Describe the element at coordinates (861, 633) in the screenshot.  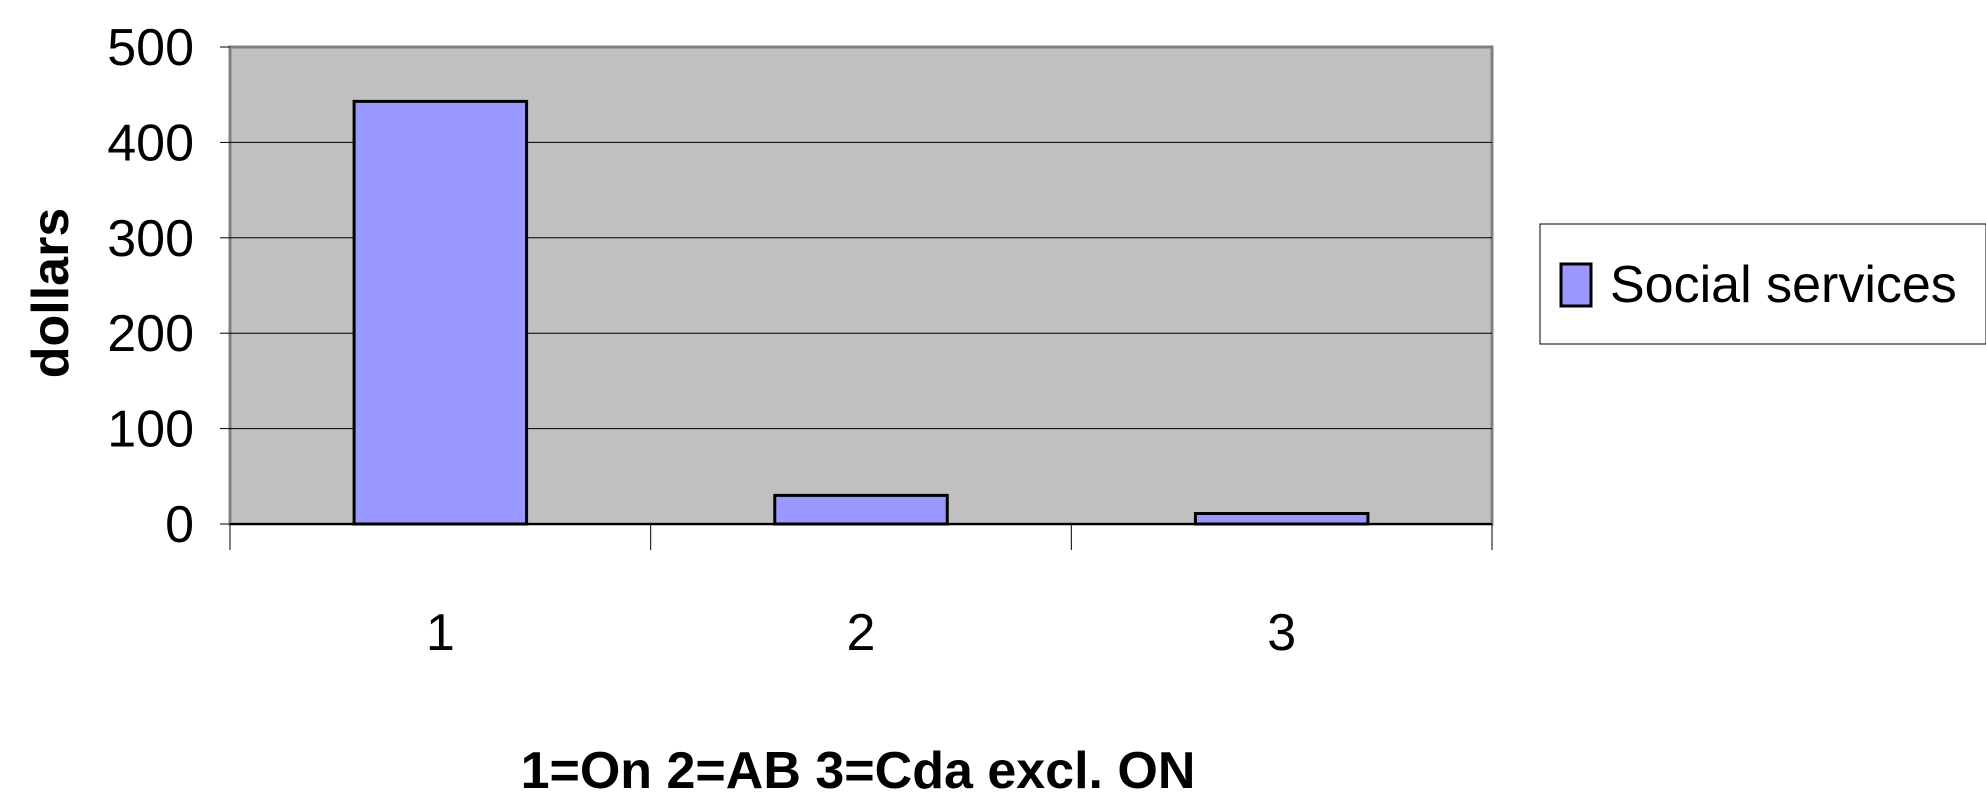
I see `x-tick-label: 2` at that location.